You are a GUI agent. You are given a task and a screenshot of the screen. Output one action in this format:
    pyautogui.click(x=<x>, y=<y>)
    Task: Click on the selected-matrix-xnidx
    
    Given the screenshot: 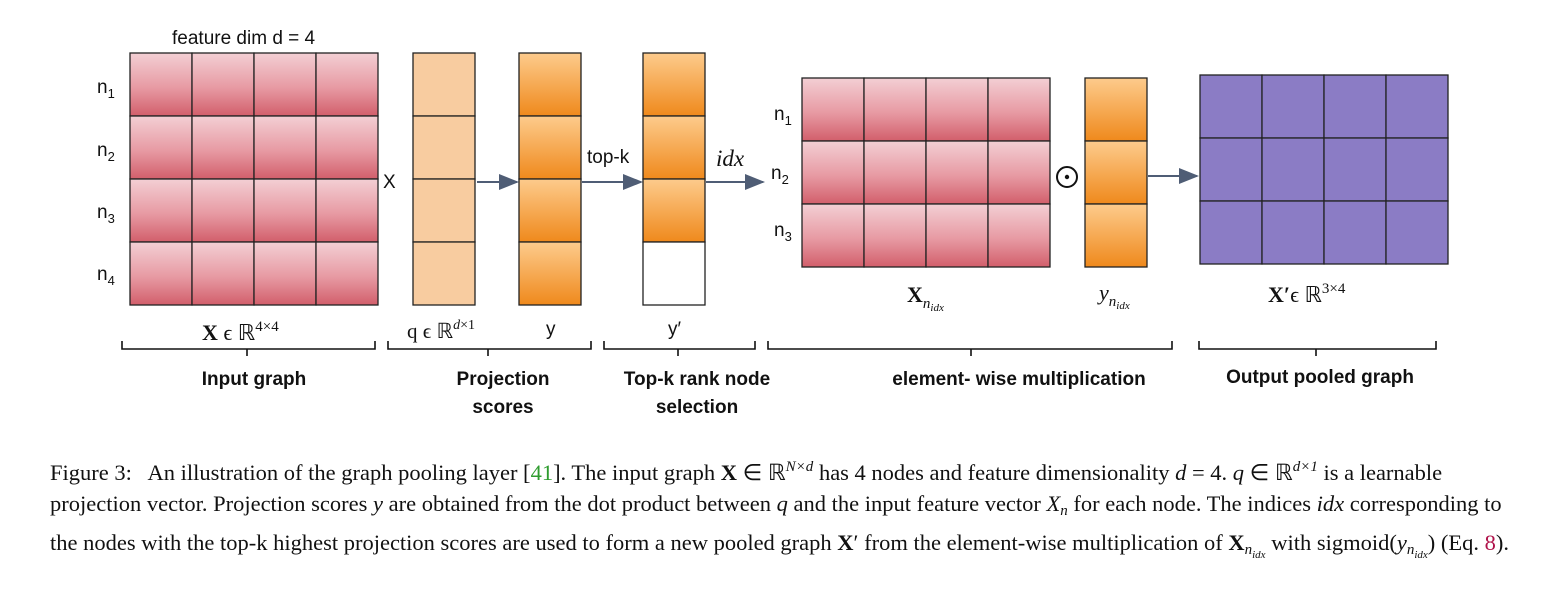 What is the action you would take?
    pyautogui.click(x=926, y=172)
    